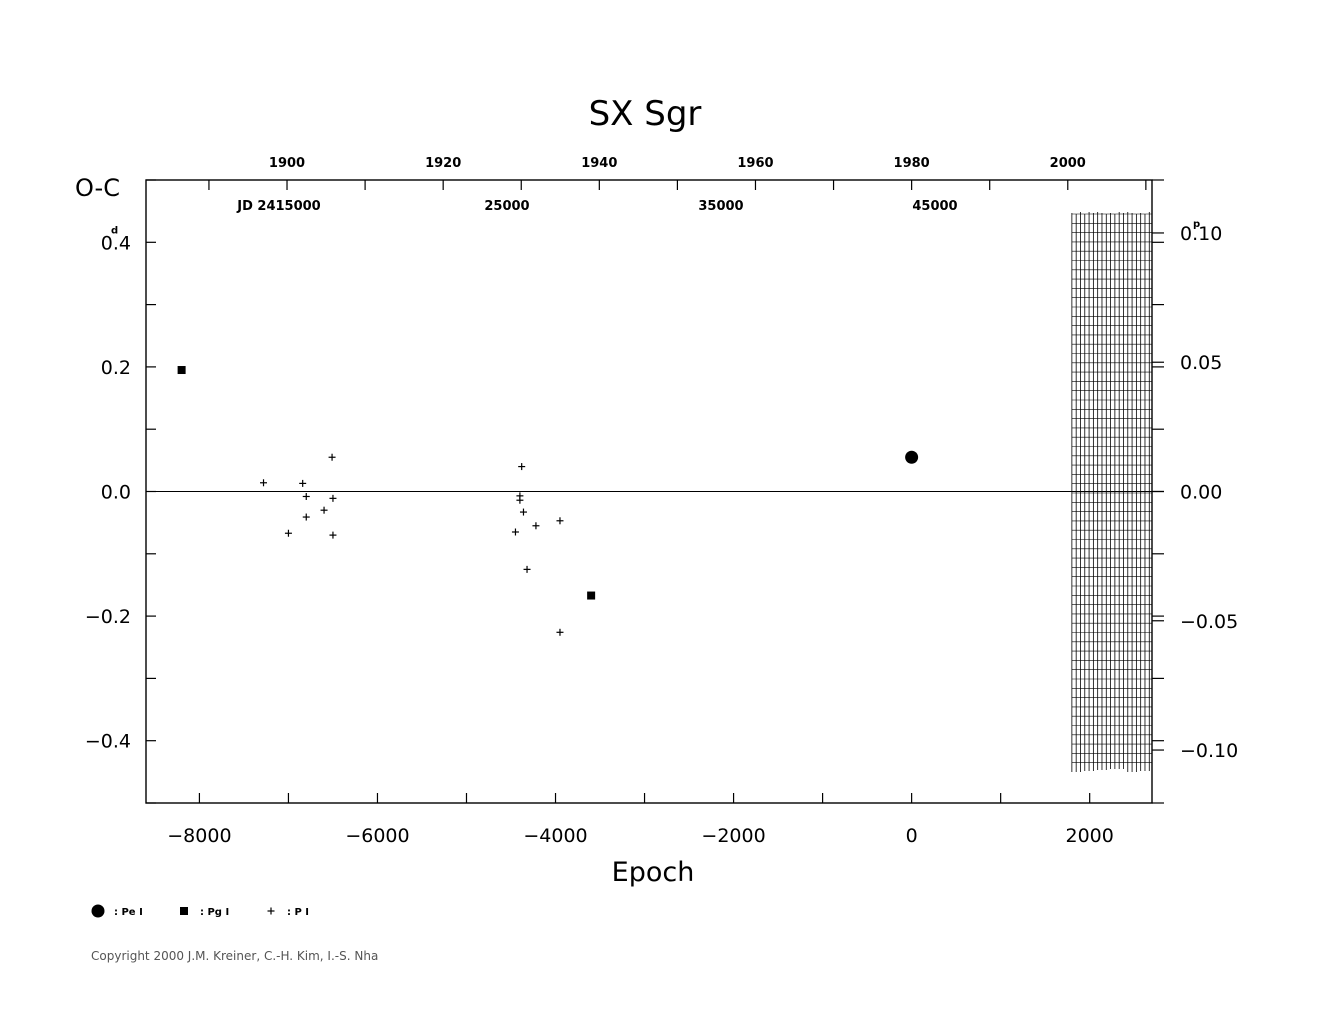 The width and height of the screenshot is (1325, 1020). I want to click on legend-label: : Pg I, so click(214, 912).